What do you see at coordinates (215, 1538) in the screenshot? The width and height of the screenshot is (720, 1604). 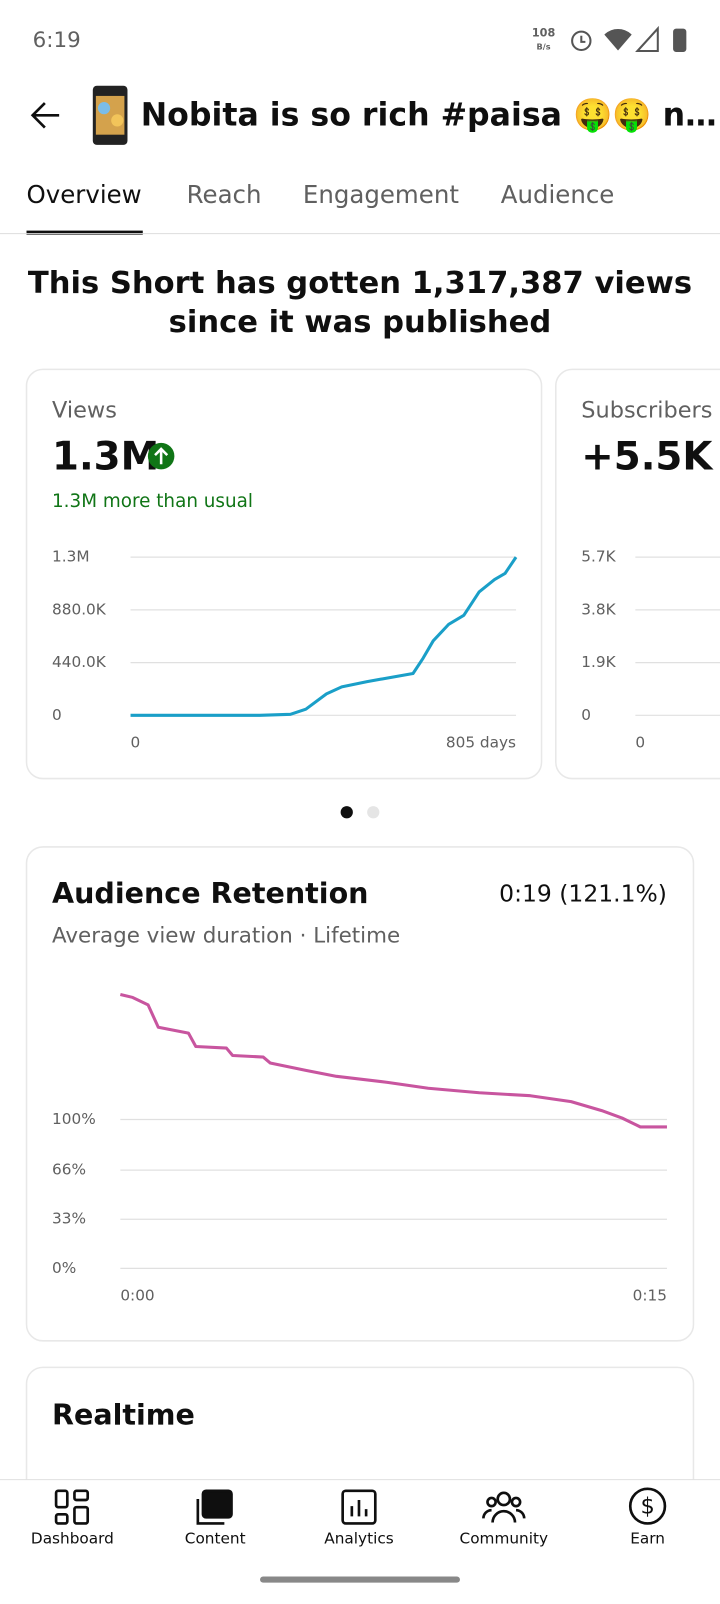 I see `nav-label: Content` at bounding box center [215, 1538].